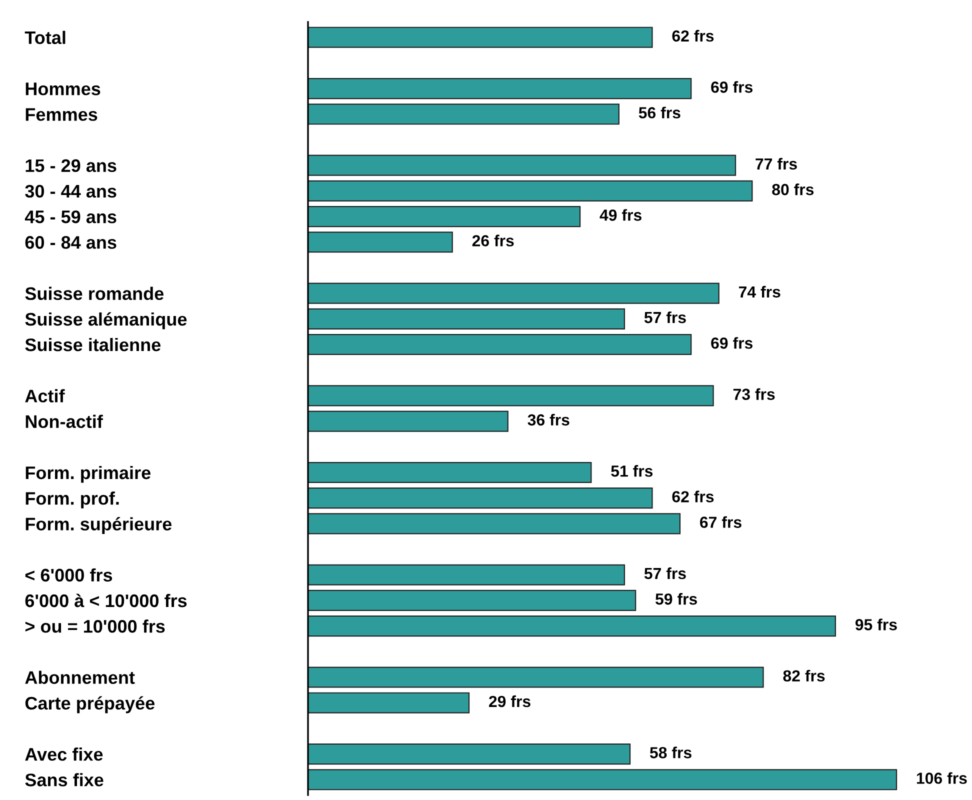 This screenshot has height=800, width=972. I want to click on data-label: 59 frs, so click(676, 599).